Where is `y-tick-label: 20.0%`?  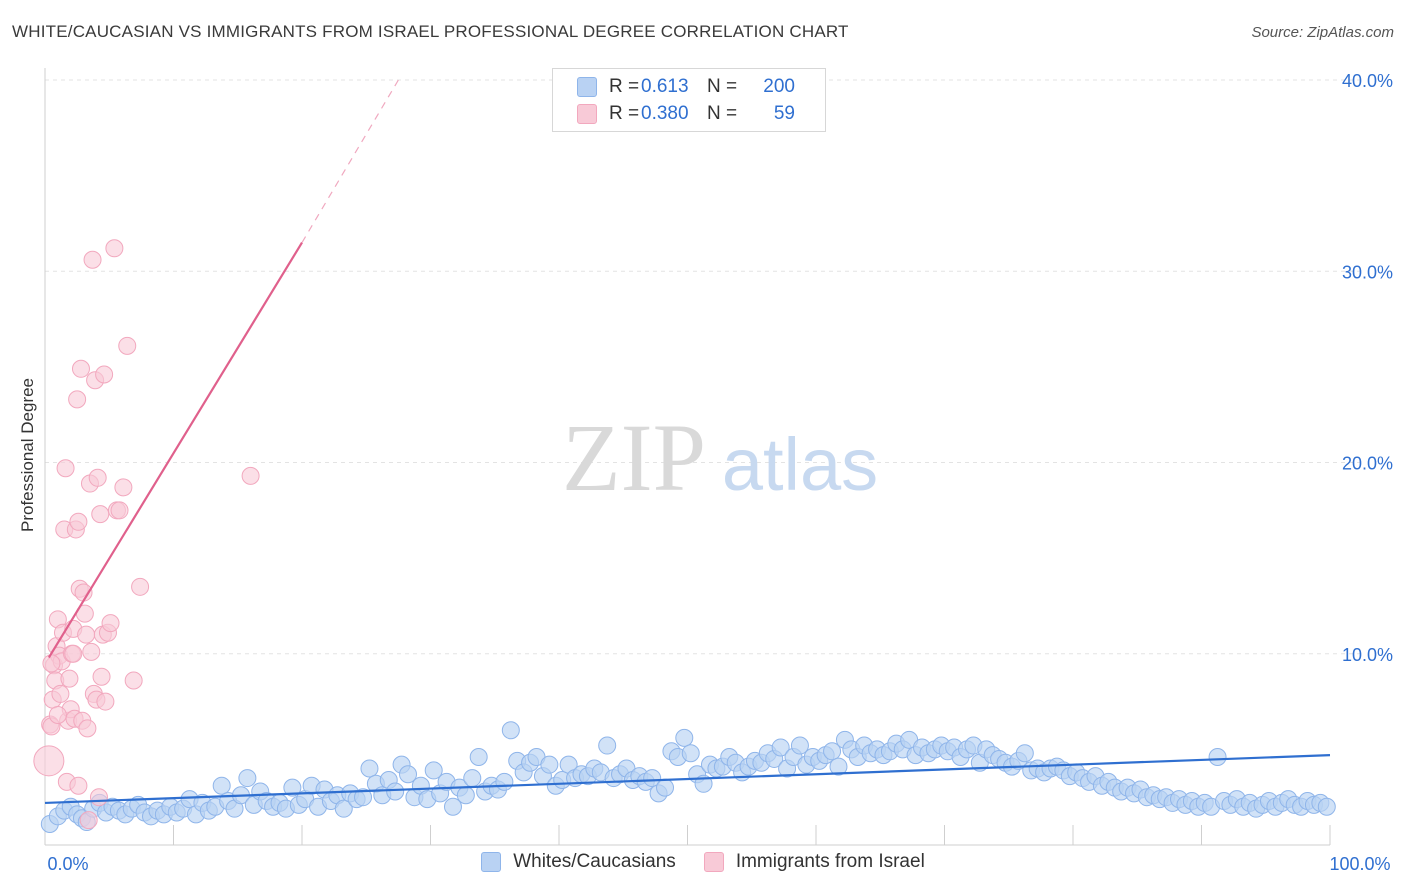
y-tick-label: 20.0% is located at coordinates (1367, 464).